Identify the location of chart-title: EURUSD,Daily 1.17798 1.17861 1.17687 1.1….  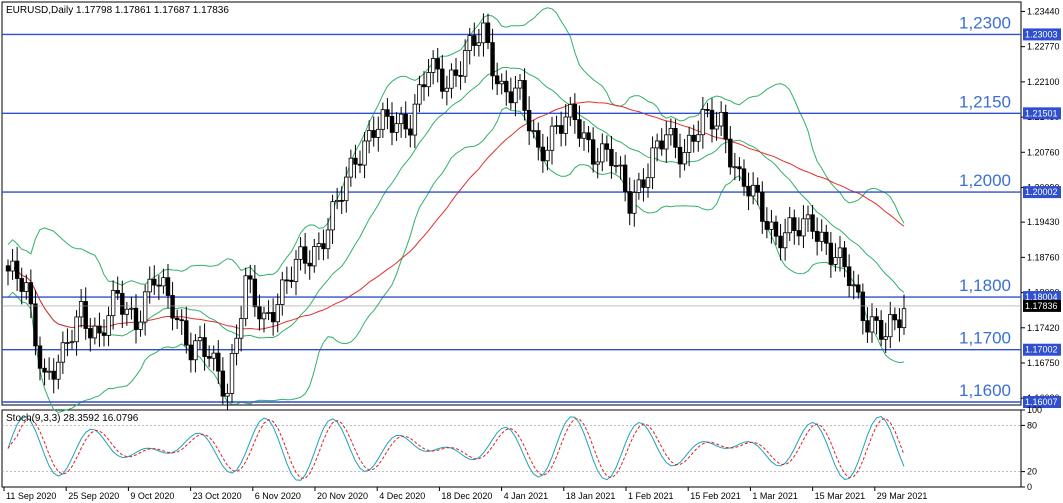
(117, 10).